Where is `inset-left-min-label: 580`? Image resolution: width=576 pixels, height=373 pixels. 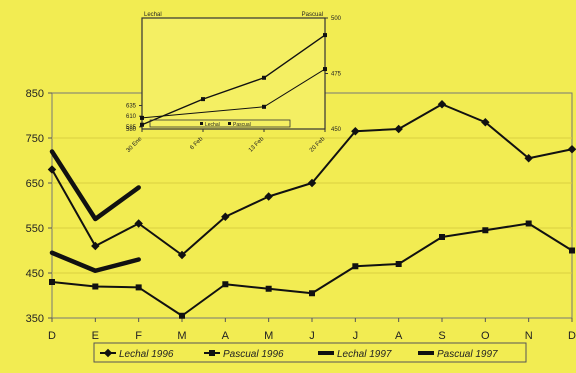
inset-left-min-label: 580 is located at coordinates (131, 130).